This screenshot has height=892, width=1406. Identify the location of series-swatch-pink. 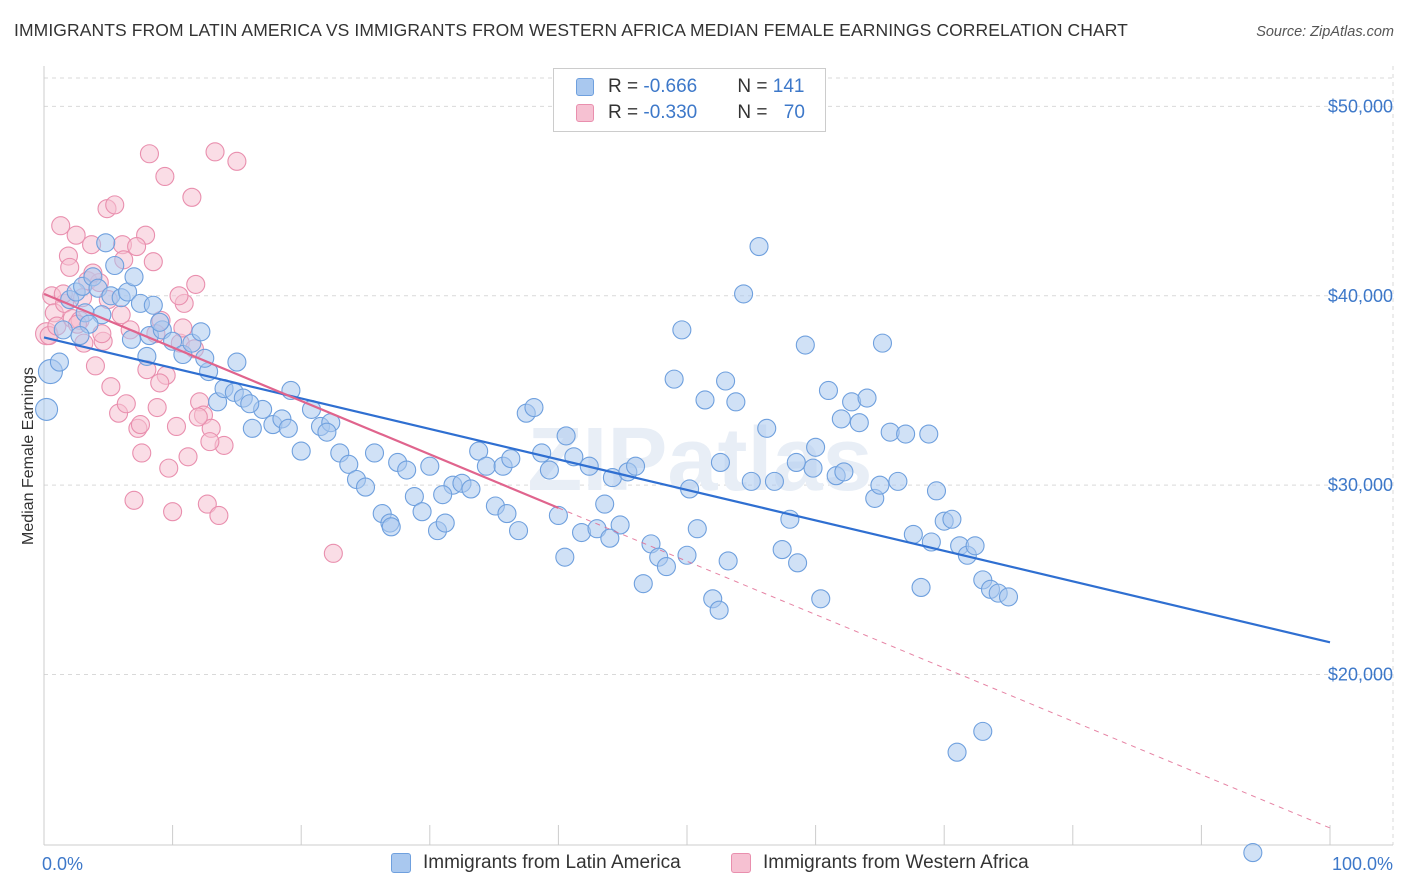
(741, 863).